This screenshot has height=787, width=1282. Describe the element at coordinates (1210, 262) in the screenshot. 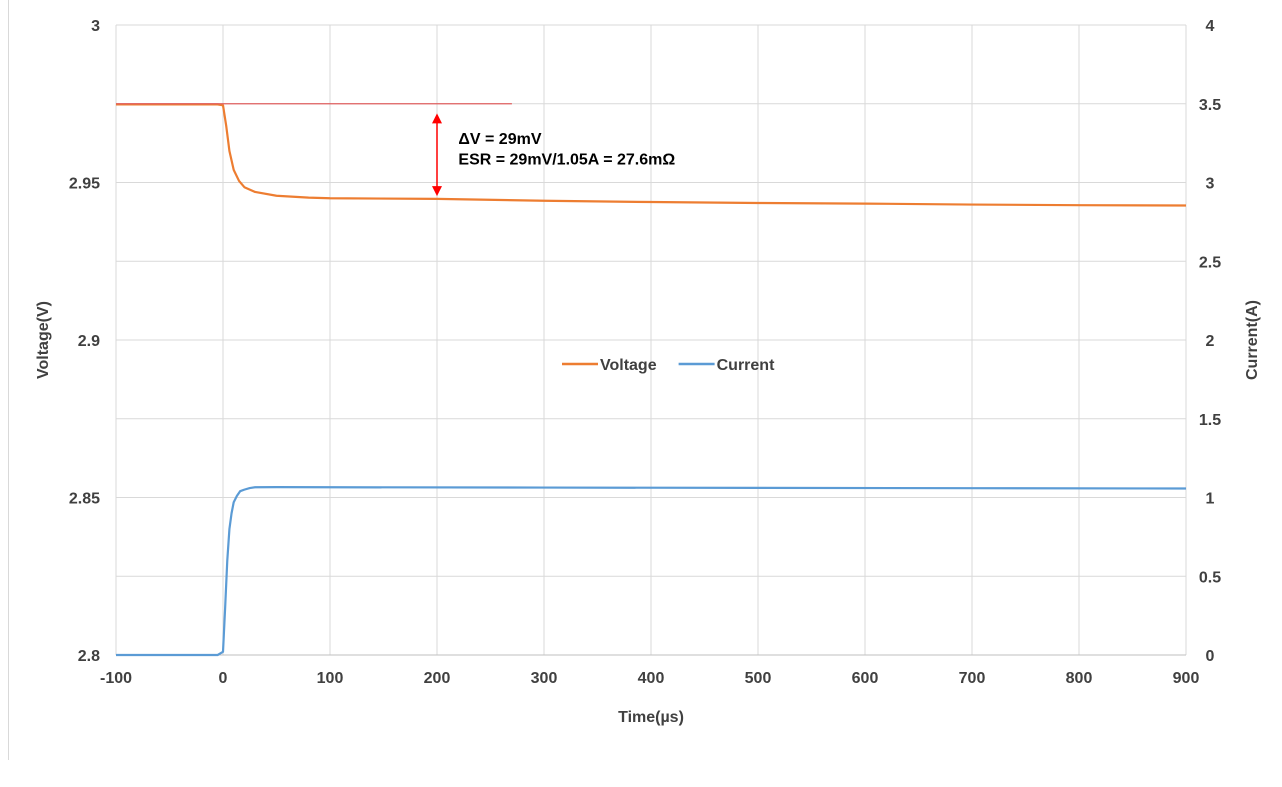

I see `y2-tick-label: 2.5` at that location.